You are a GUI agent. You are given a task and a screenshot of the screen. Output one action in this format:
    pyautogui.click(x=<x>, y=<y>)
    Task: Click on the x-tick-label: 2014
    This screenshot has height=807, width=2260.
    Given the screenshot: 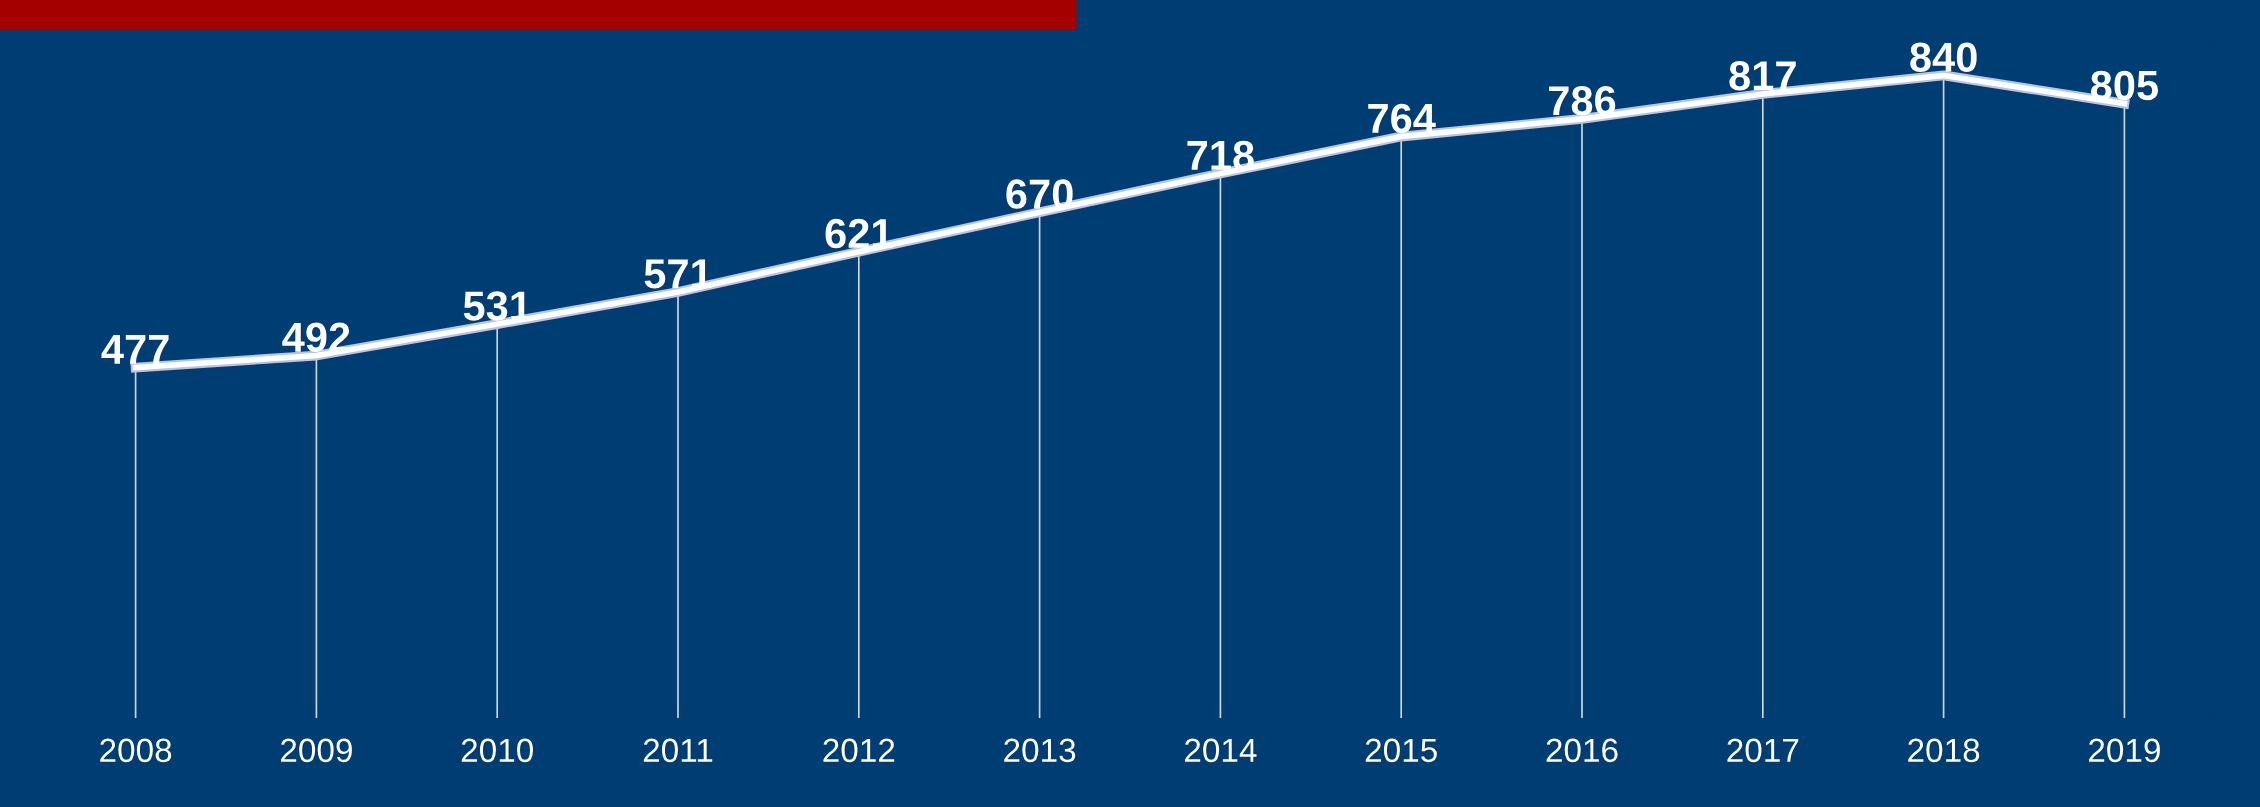 What is the action you would take?
    pyautogui.click(x=1221, y=750)
    